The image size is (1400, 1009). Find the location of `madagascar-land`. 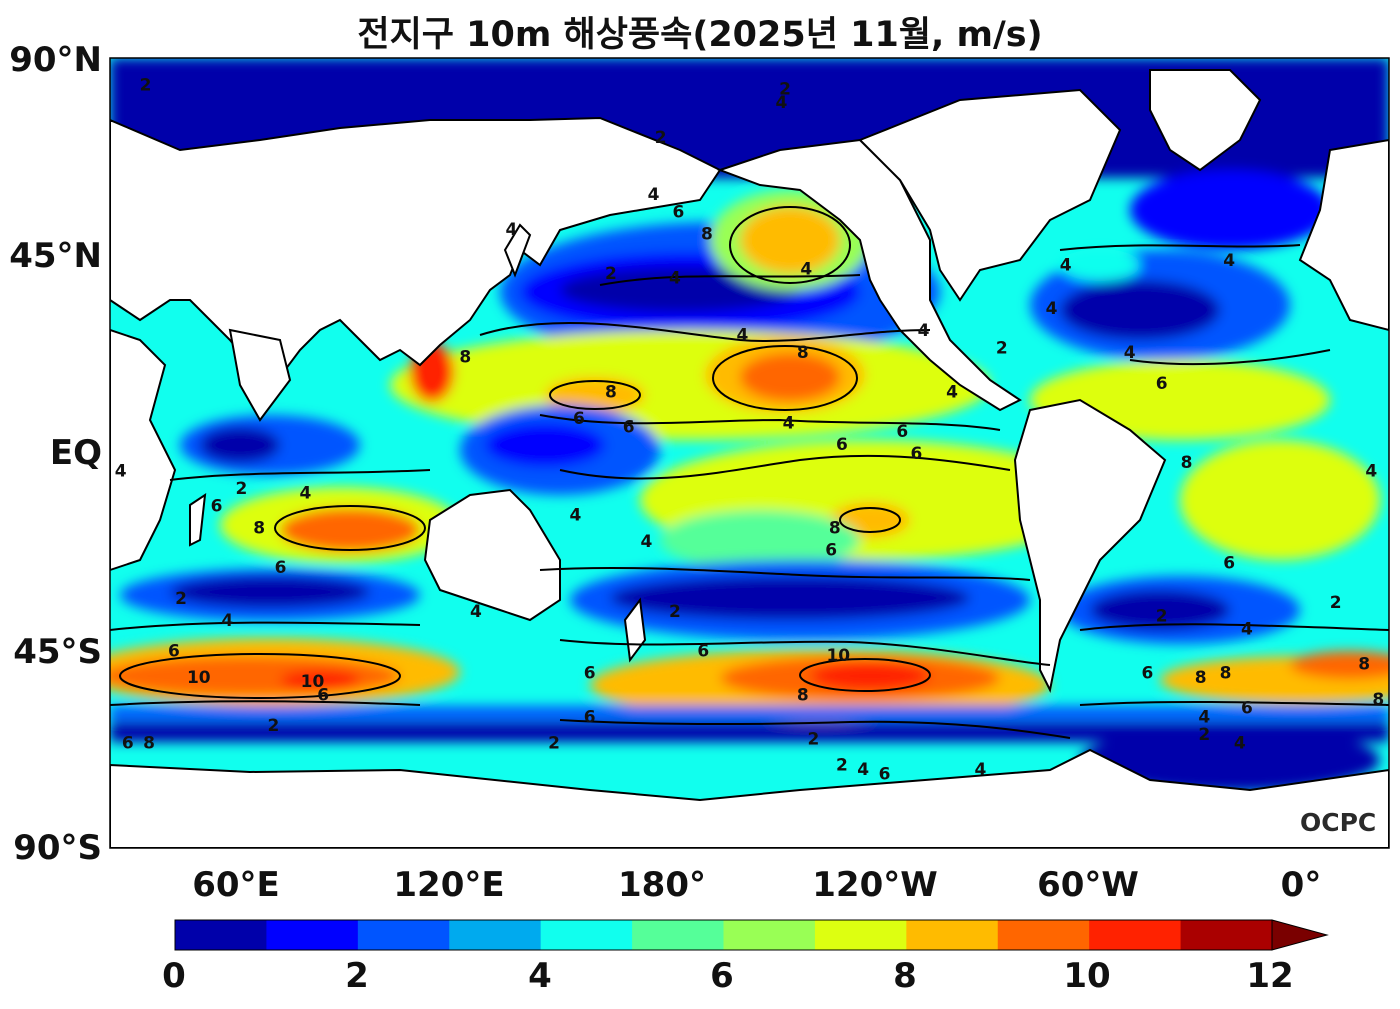

madagascar-land is located at coordinates (198, 519).